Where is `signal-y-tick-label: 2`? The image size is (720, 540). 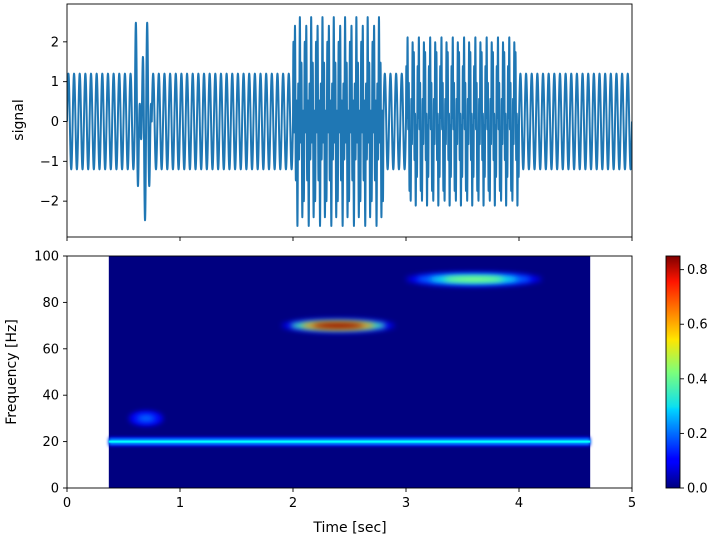
signal-y-tick-label: 2 is located at coordinates (55, 42).